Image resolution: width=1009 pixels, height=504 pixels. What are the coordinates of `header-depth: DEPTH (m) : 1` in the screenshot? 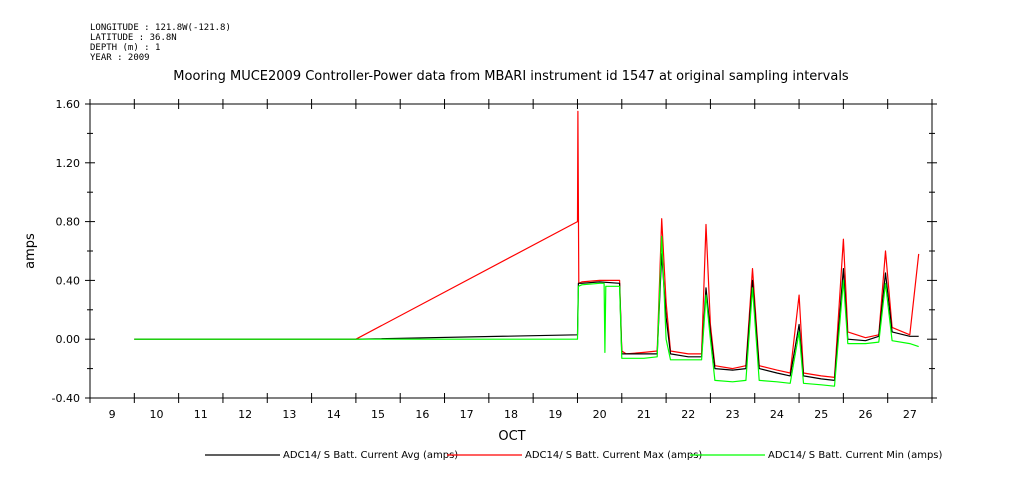 It's located at (125, 48).